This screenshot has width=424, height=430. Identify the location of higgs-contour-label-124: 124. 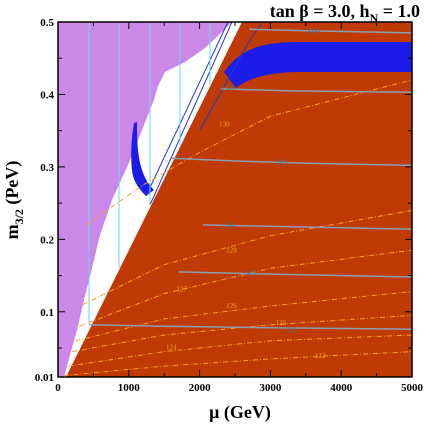
(171, 347).